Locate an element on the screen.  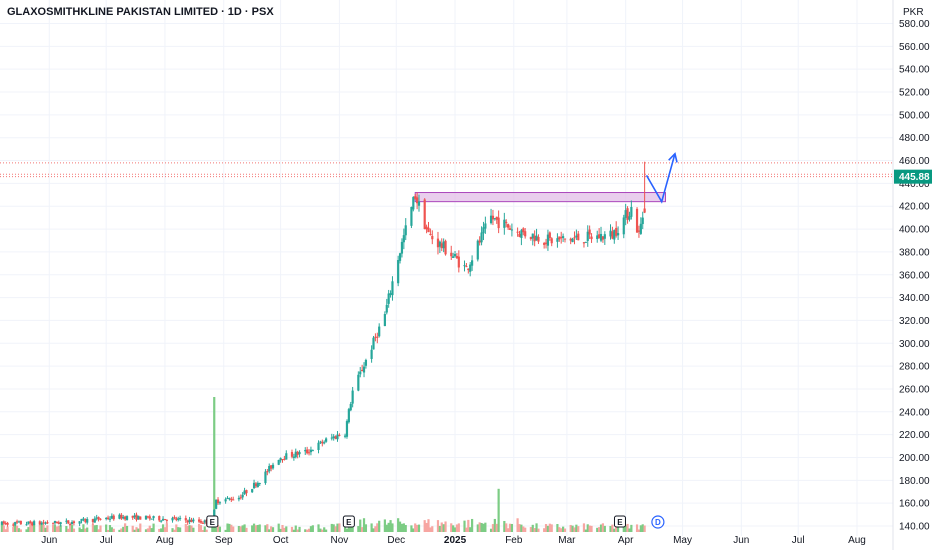
projection-path is located at coordinates (660, 178).